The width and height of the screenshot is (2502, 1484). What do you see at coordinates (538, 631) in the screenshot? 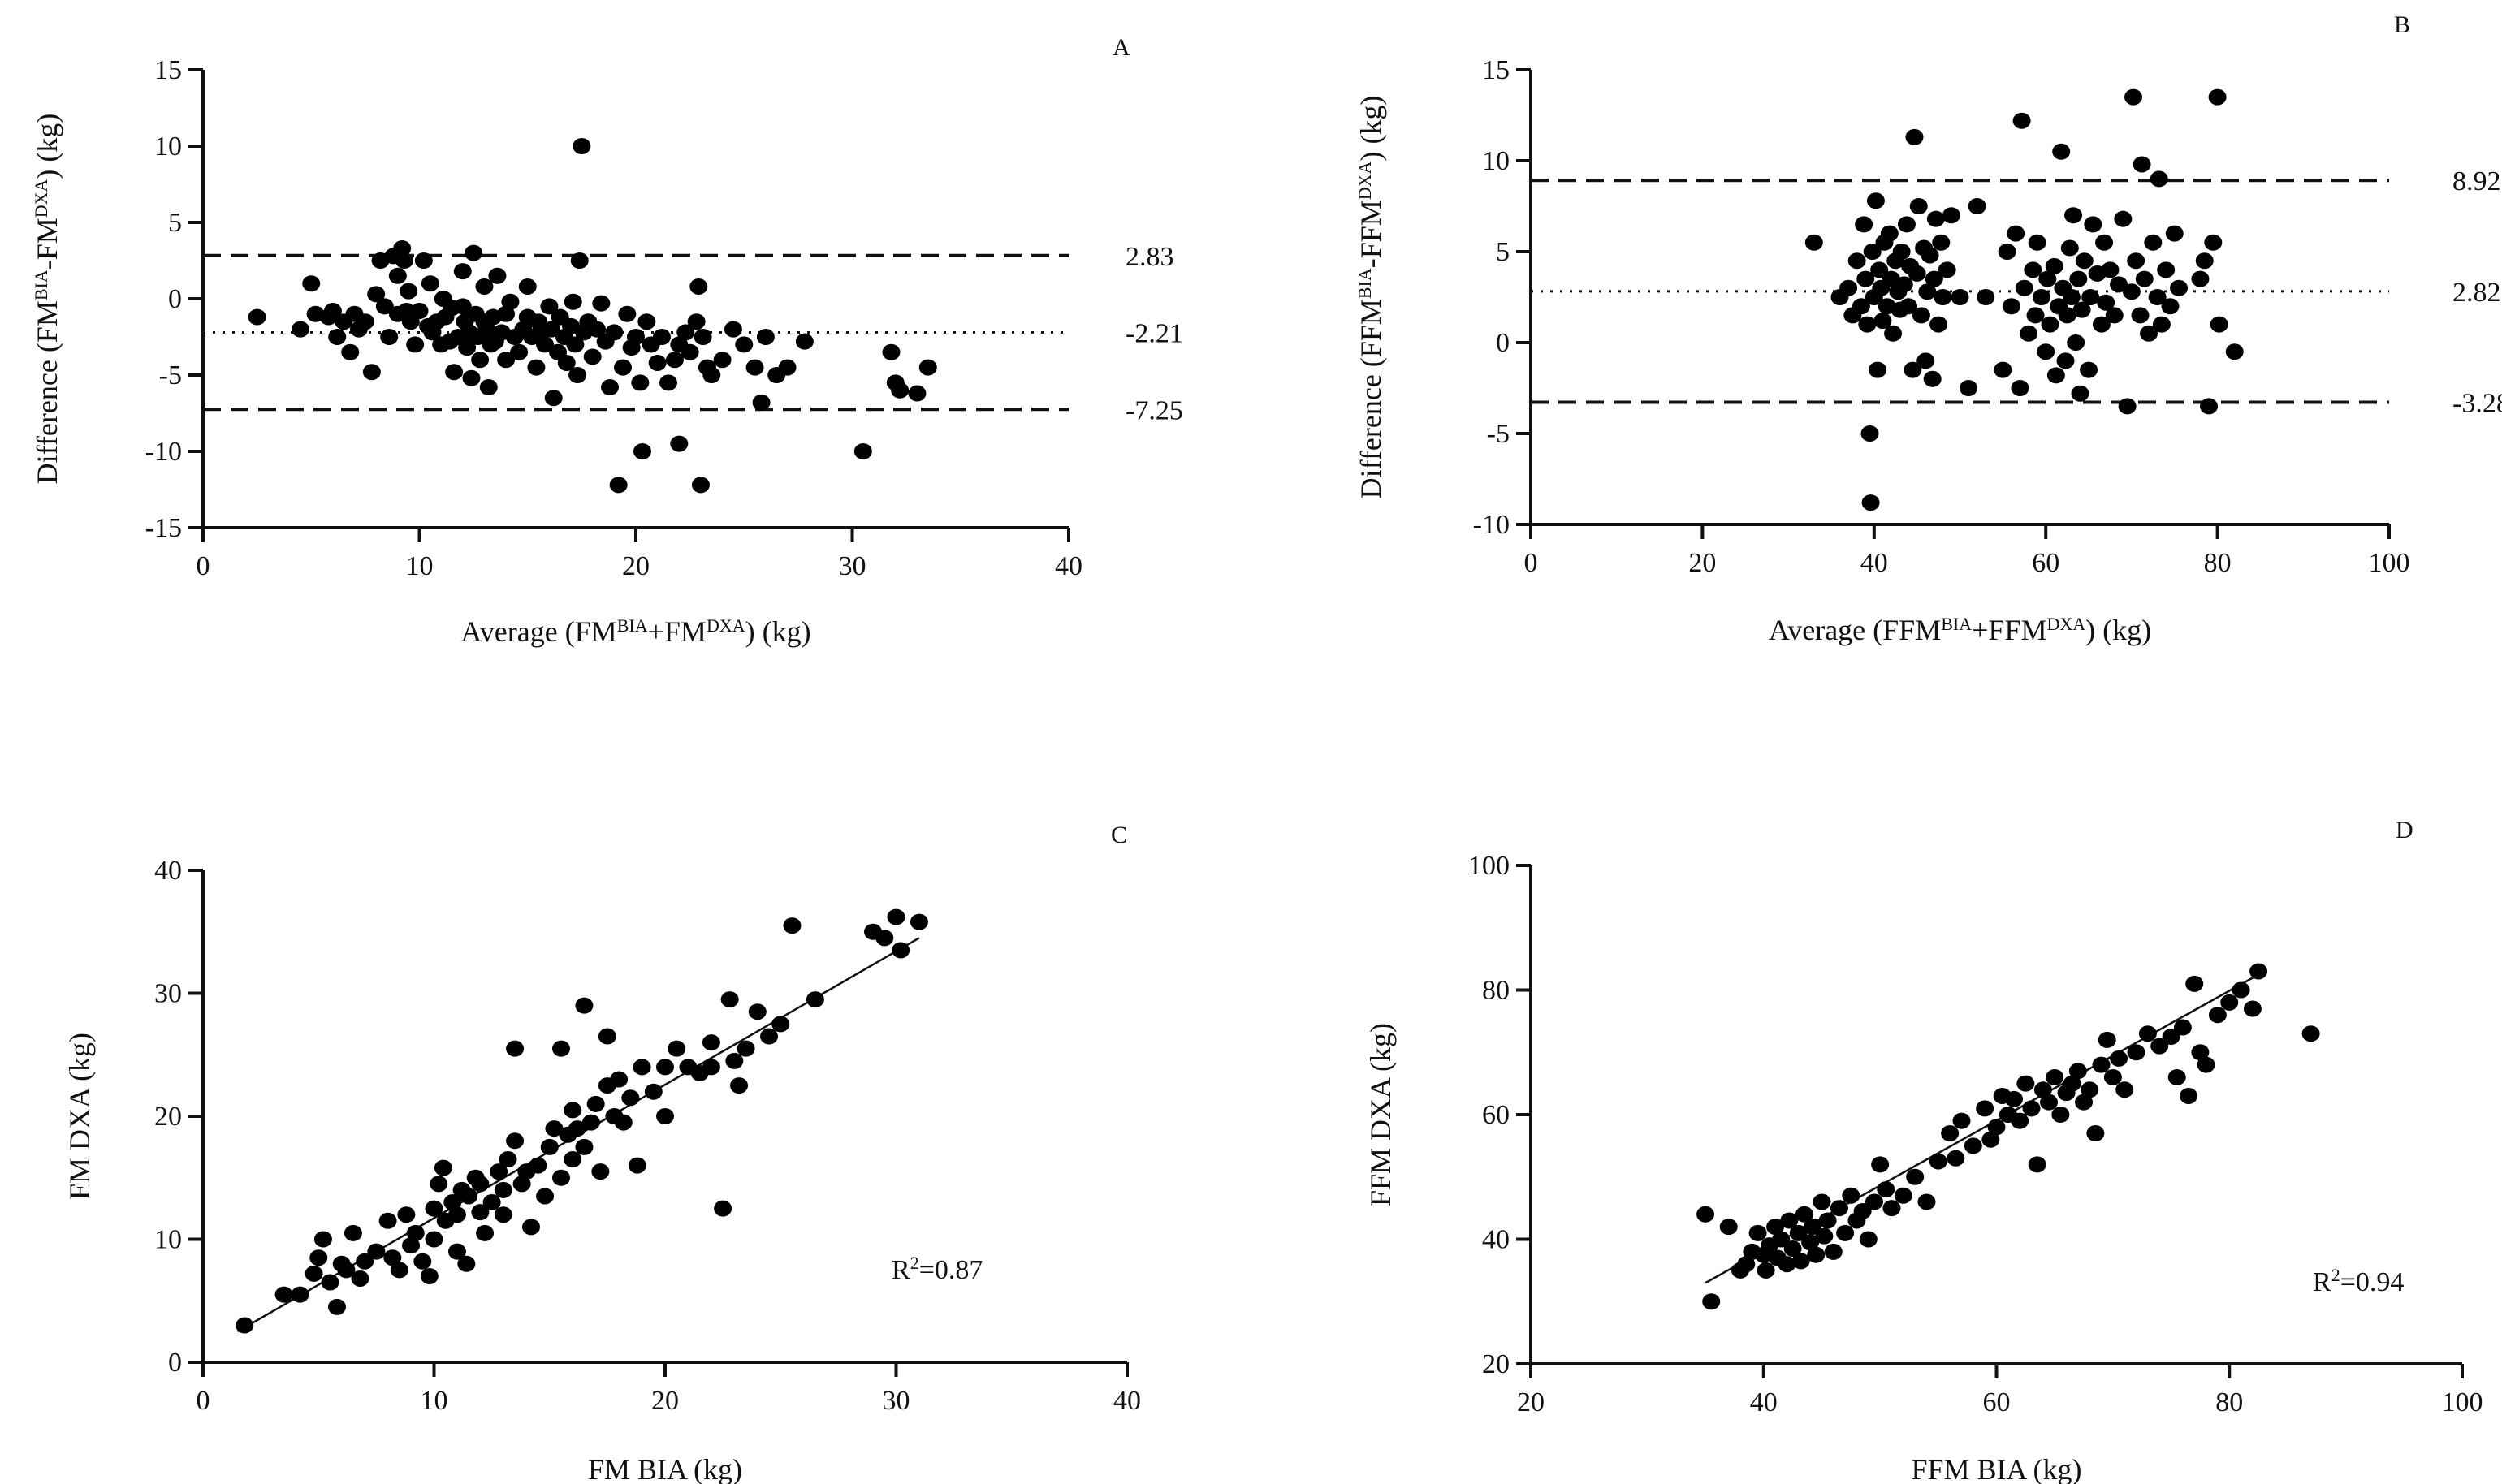
I see `x-axis-title-part: Average (FM` at bounding box center [538, 631].